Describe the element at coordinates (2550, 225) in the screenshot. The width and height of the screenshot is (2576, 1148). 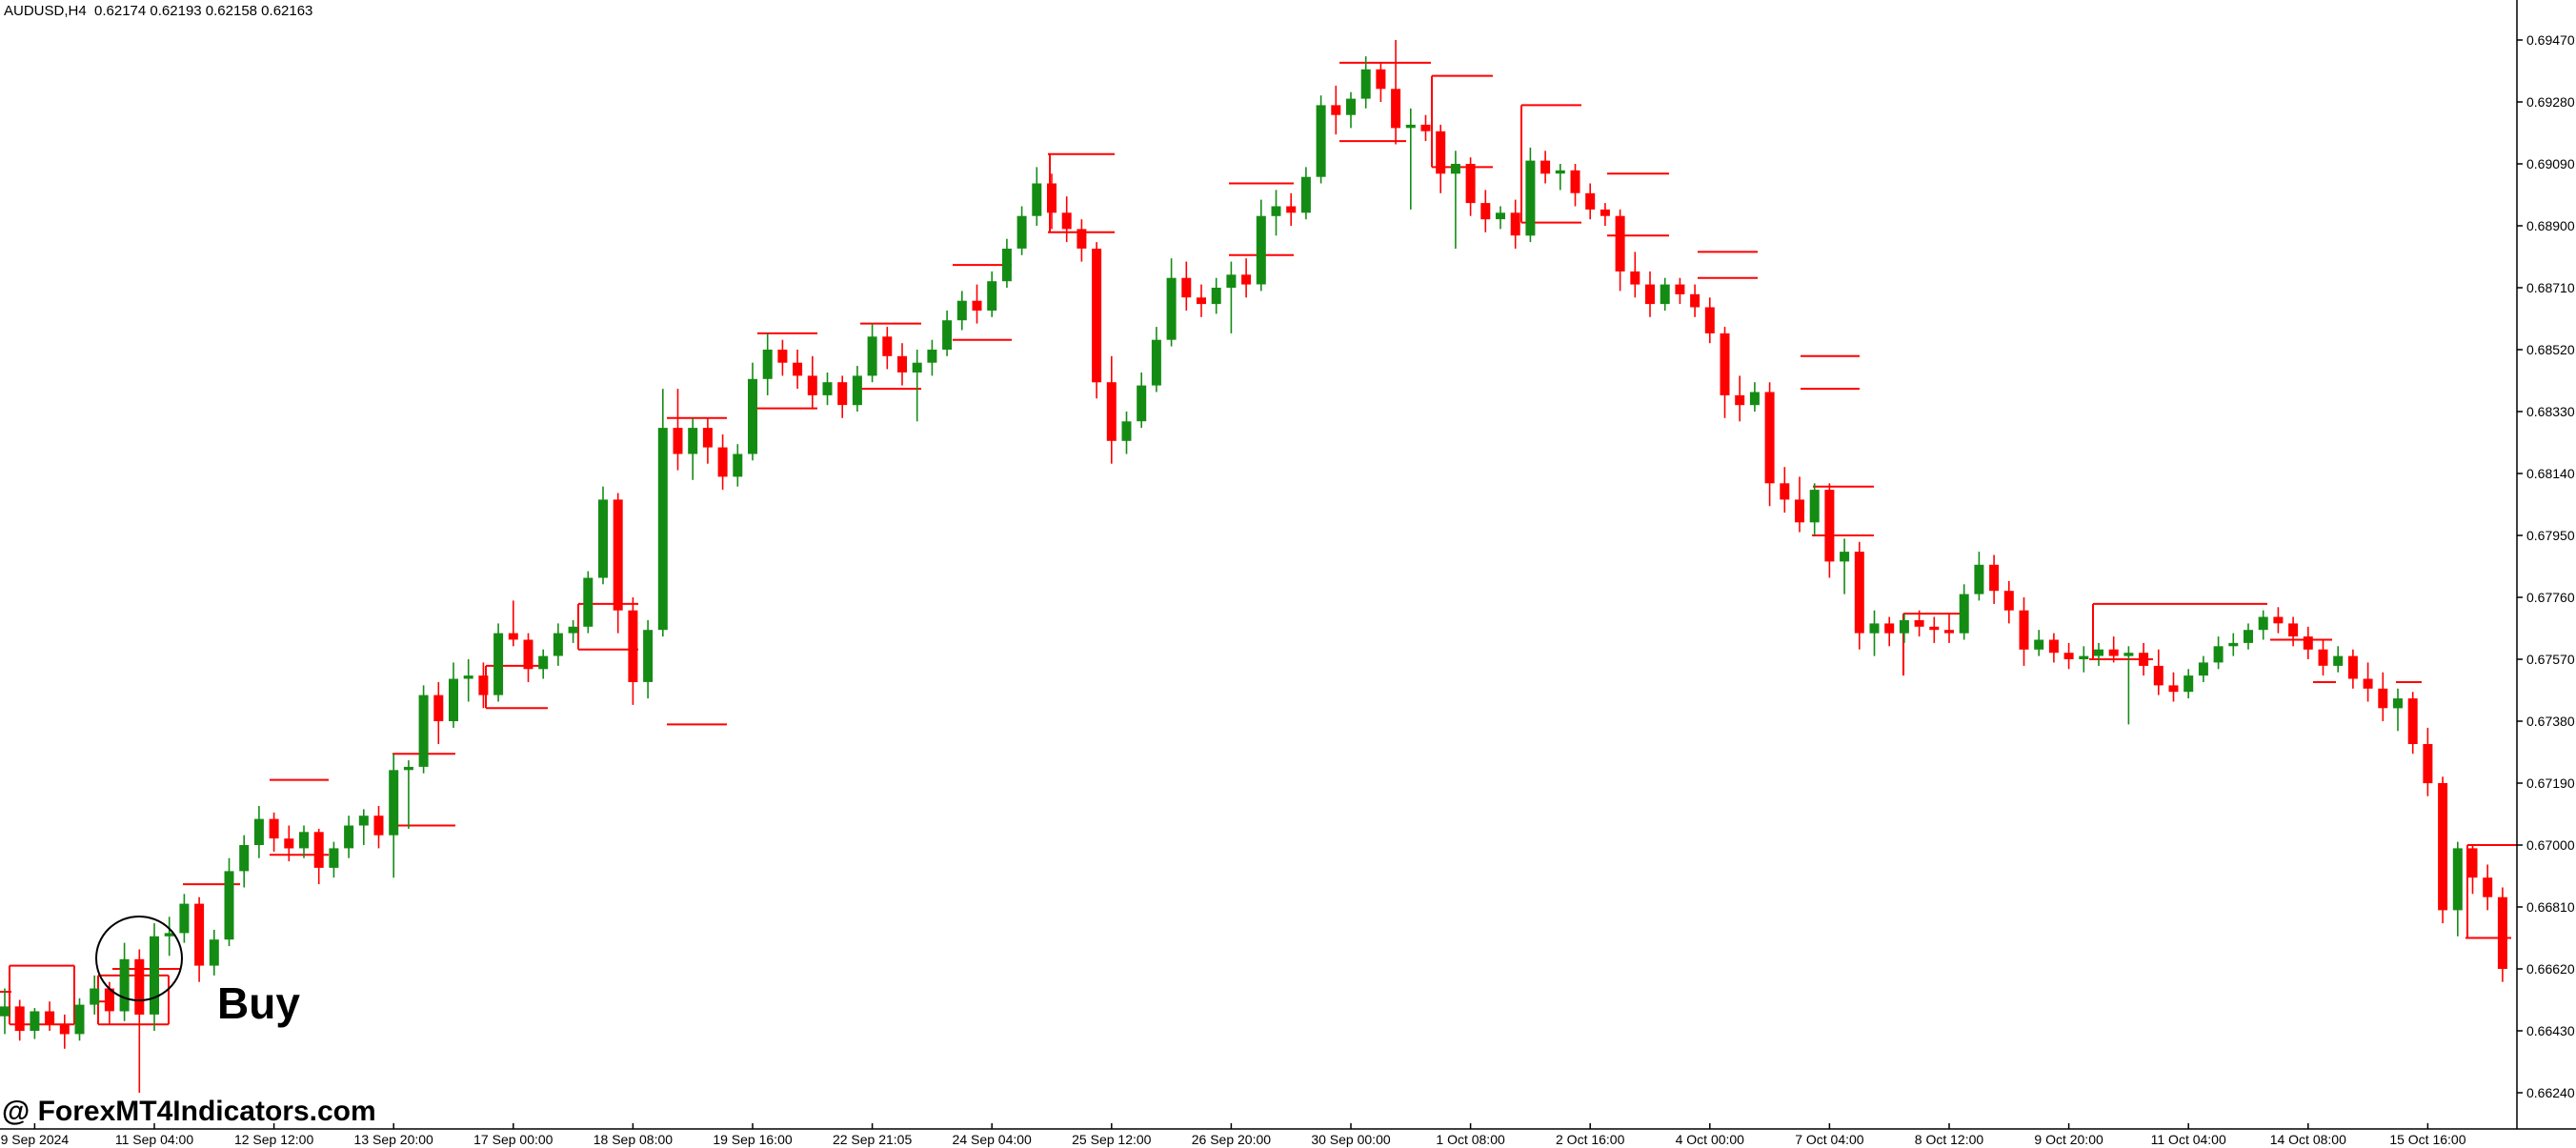
I see `price-axis-label: 0.68900` at that location.